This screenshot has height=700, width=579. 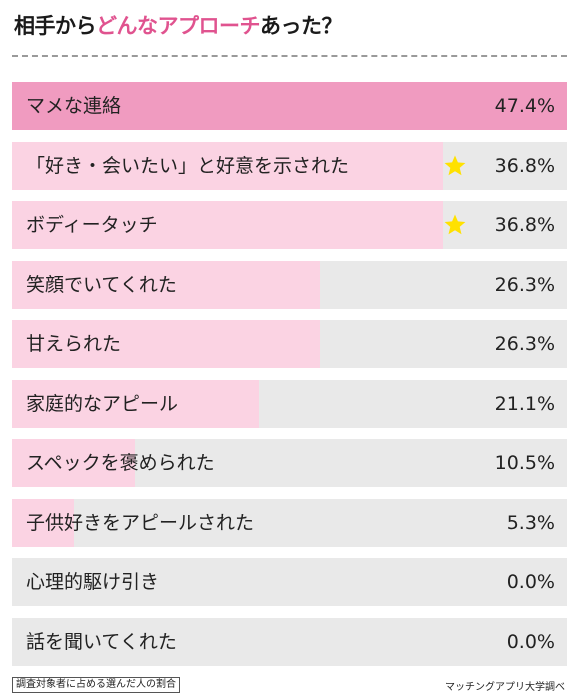 What do you see at coordinates (289, 403) in the screenshot?
I see `bar-row: 家庭的なアピール 21.1%` at bounding box center [289, 403].